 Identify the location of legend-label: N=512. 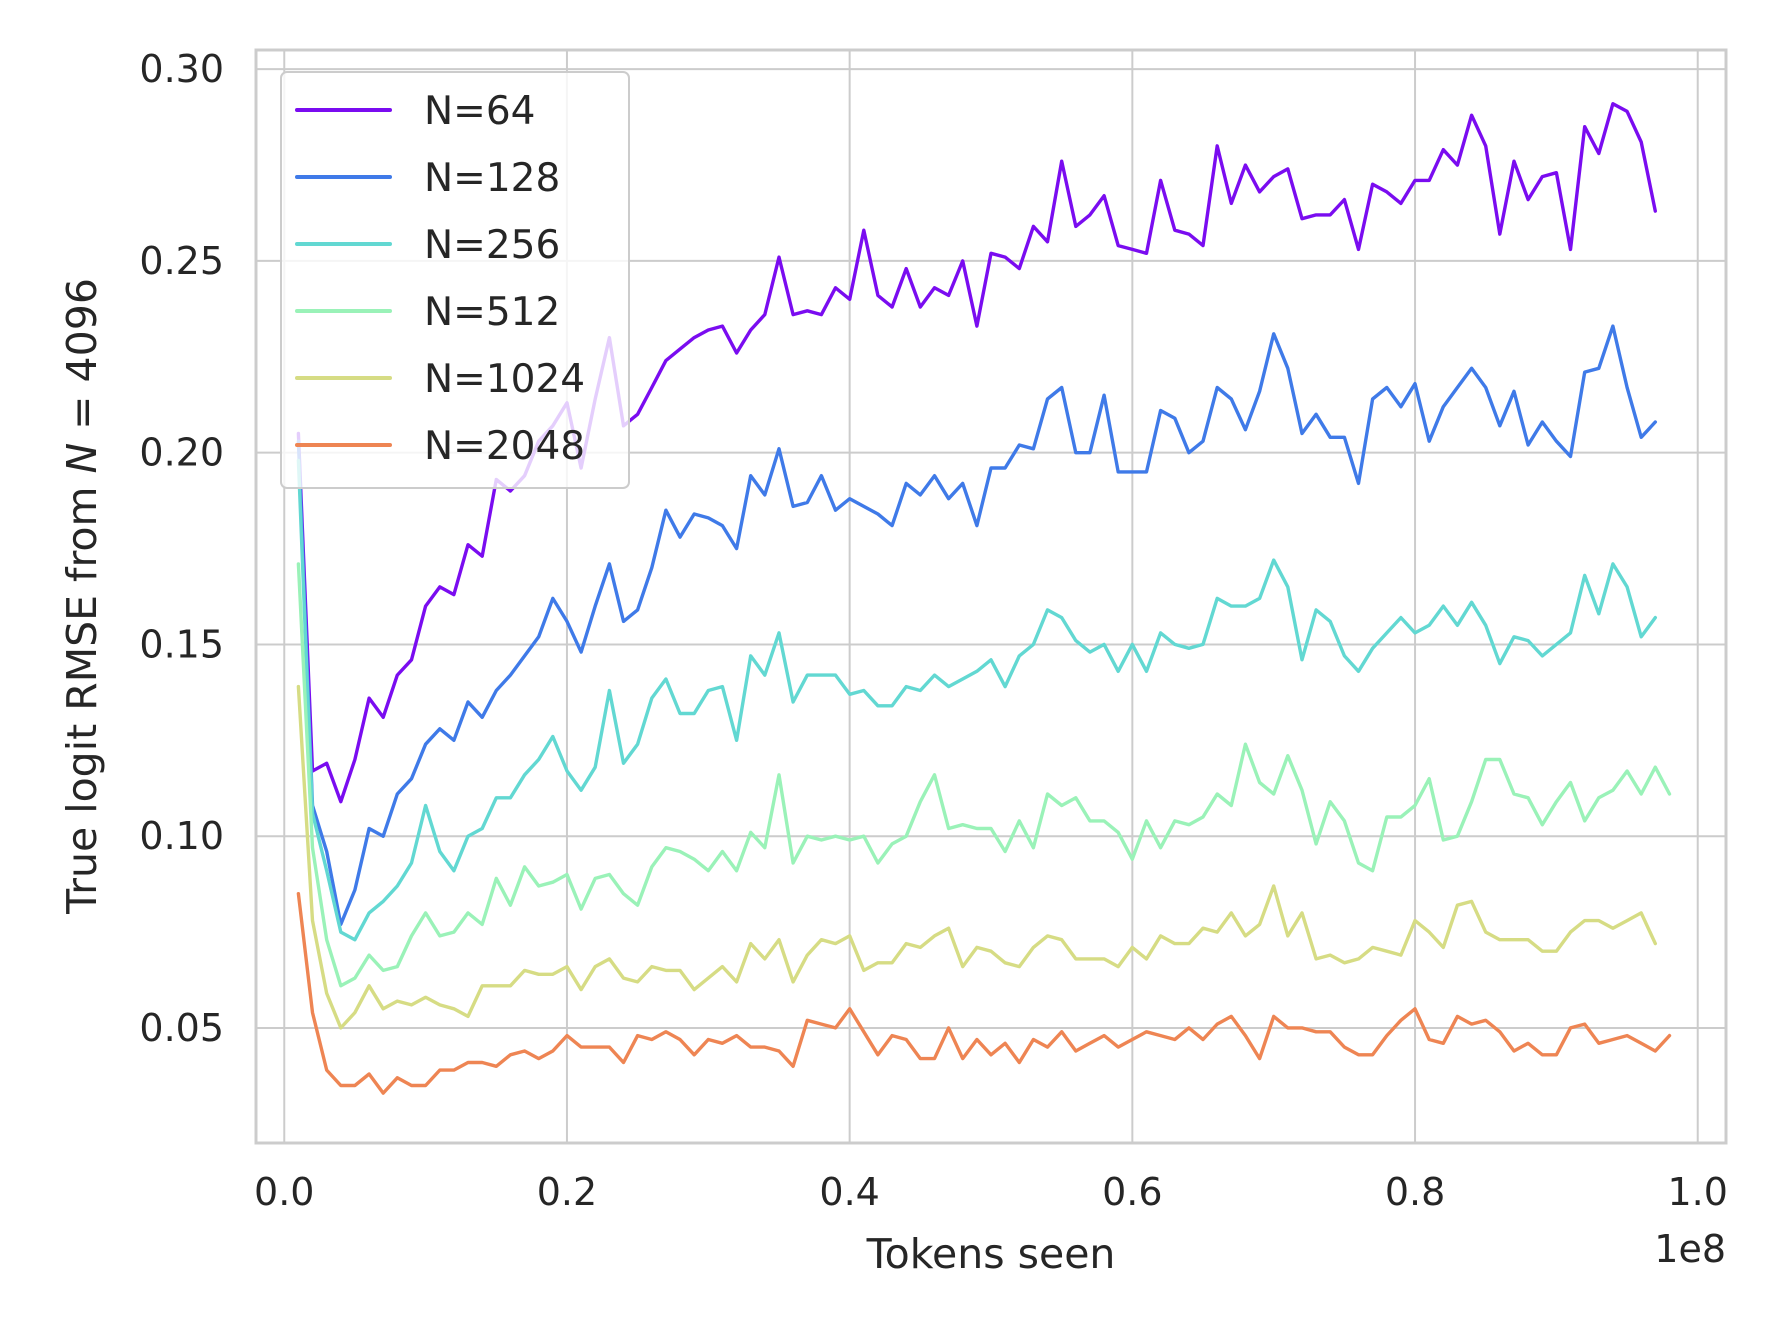
(492, 312).